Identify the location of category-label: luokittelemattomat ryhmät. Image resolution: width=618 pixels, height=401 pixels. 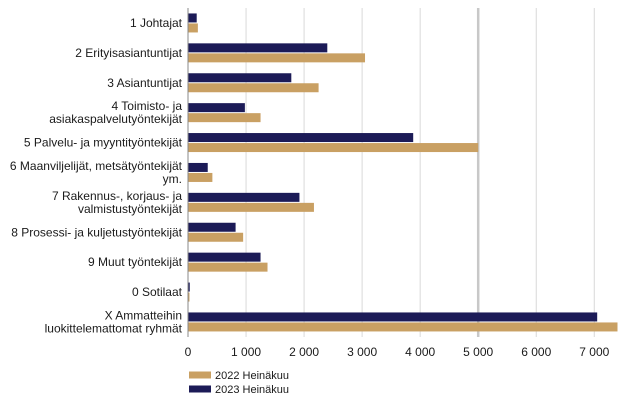
(114, 328).